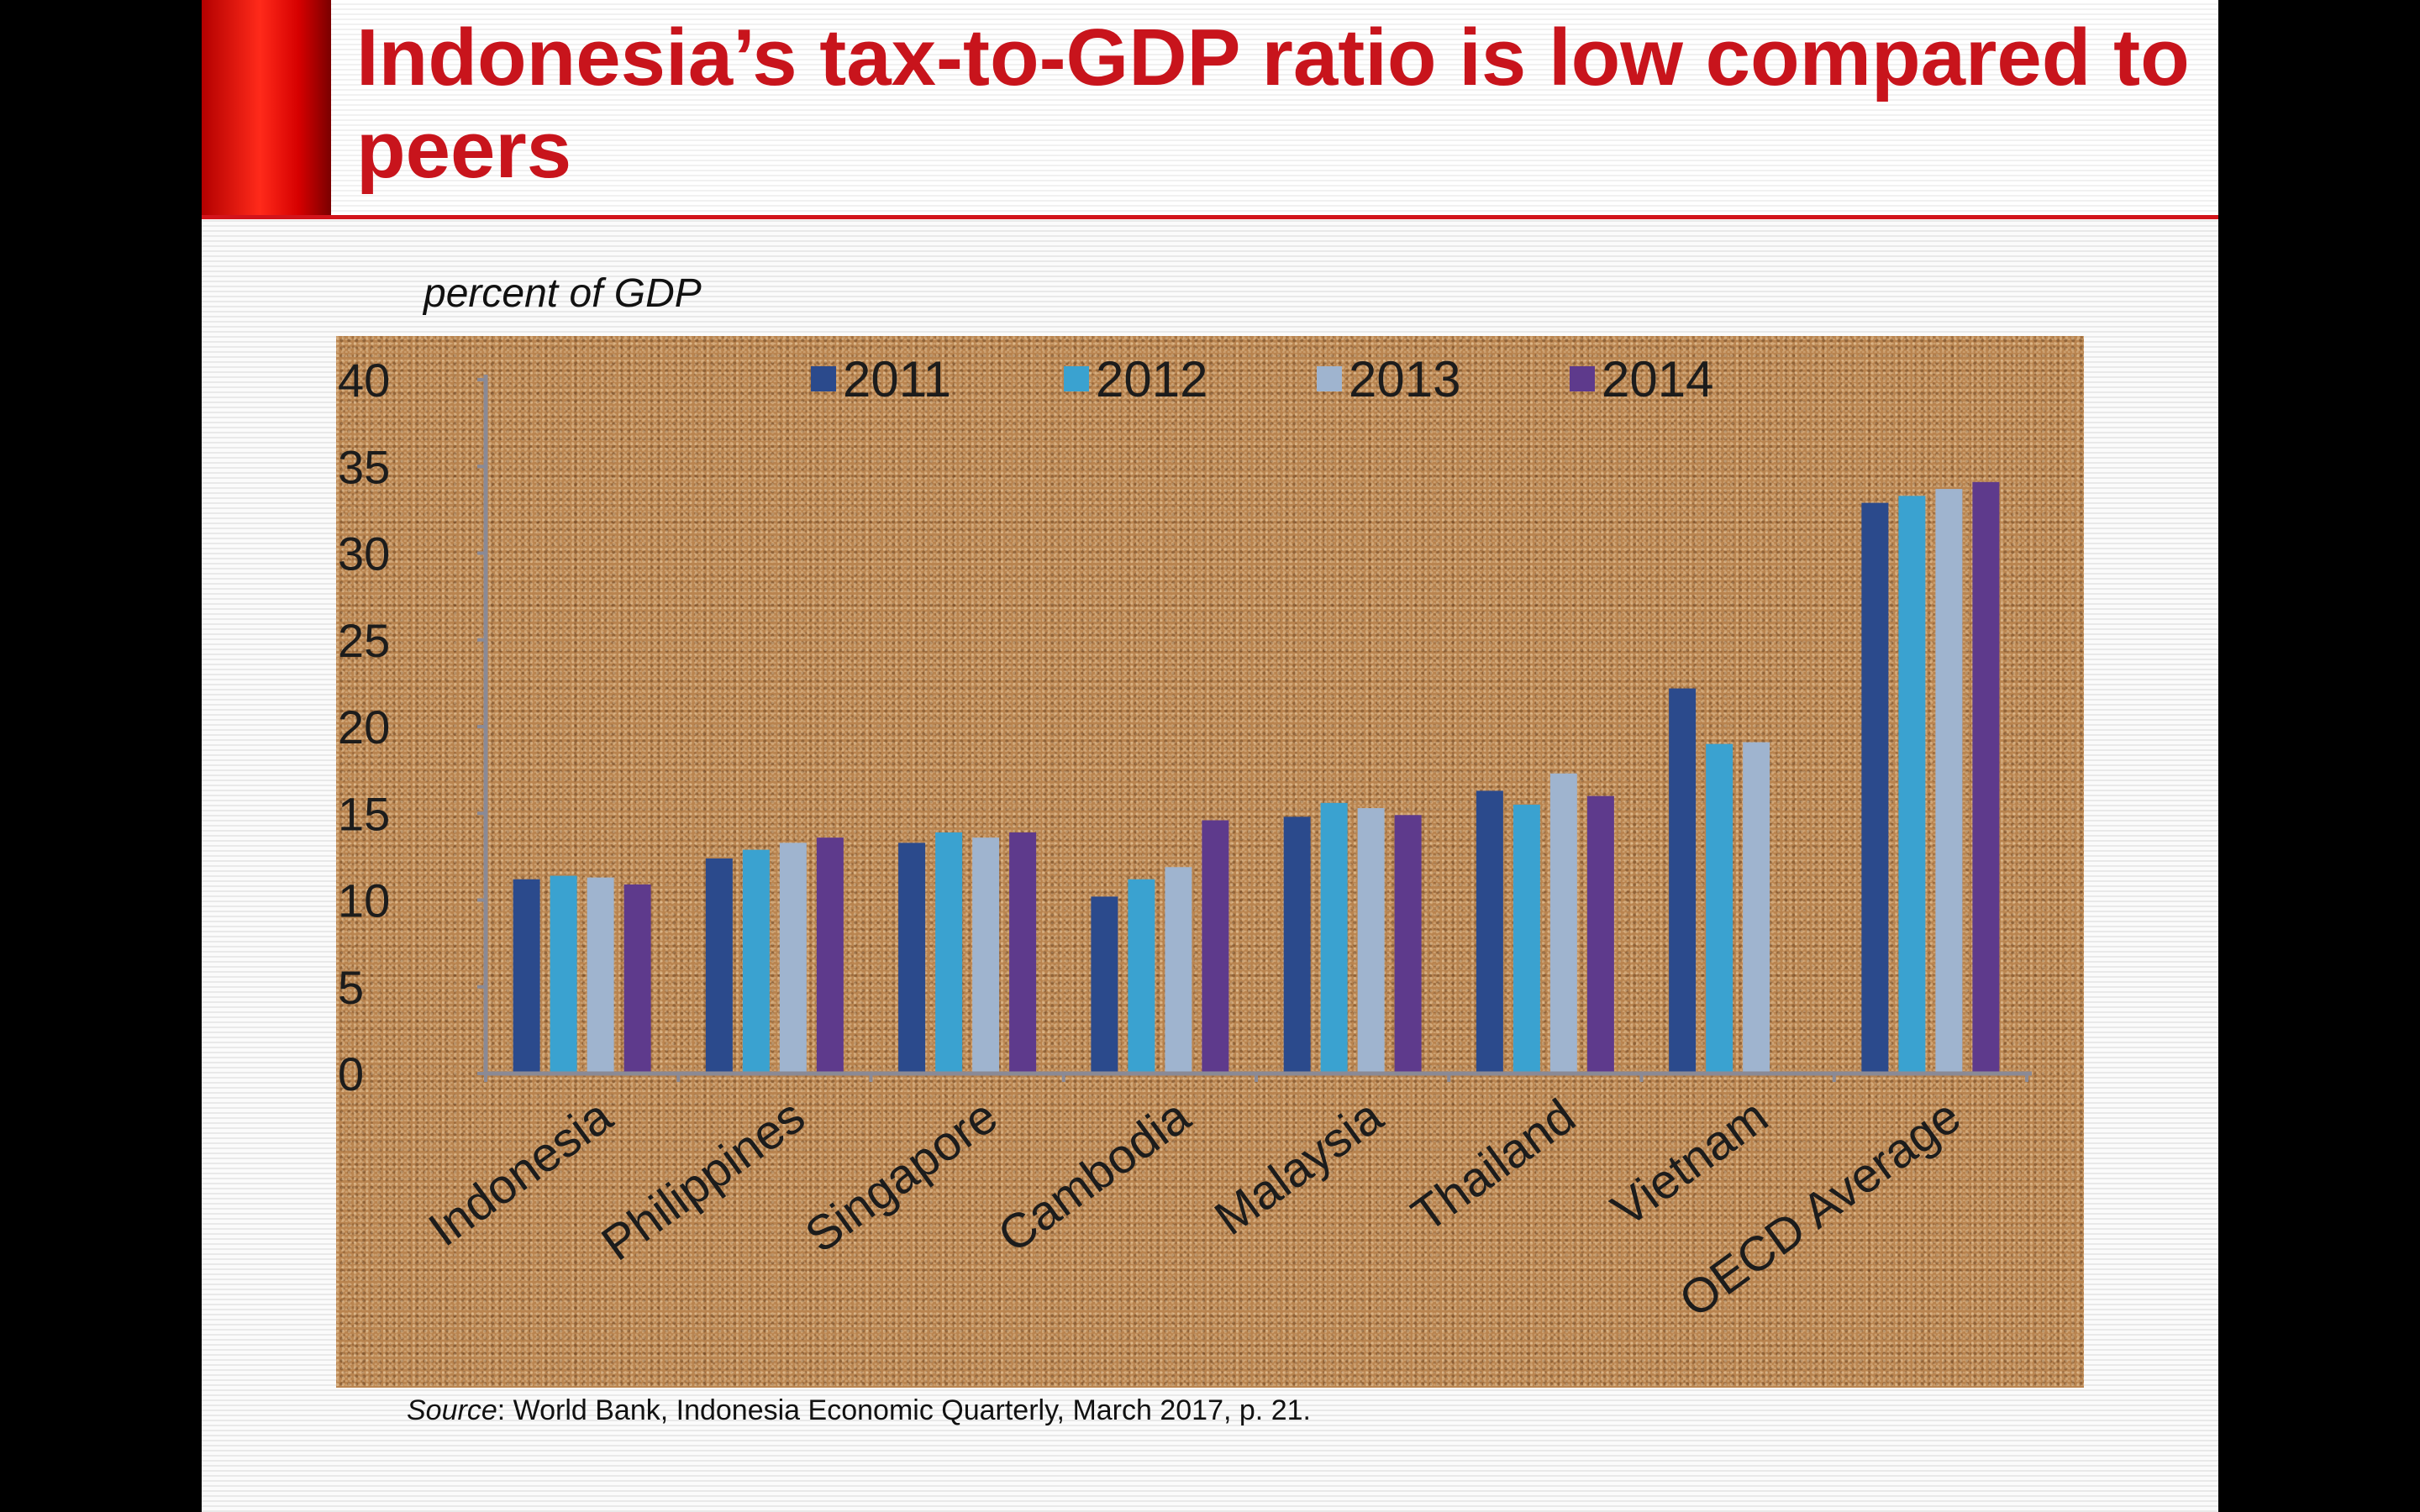 This screenshot has height=1512, width=2420. I want to click on y-tick-label: 25, so click(364, 640).